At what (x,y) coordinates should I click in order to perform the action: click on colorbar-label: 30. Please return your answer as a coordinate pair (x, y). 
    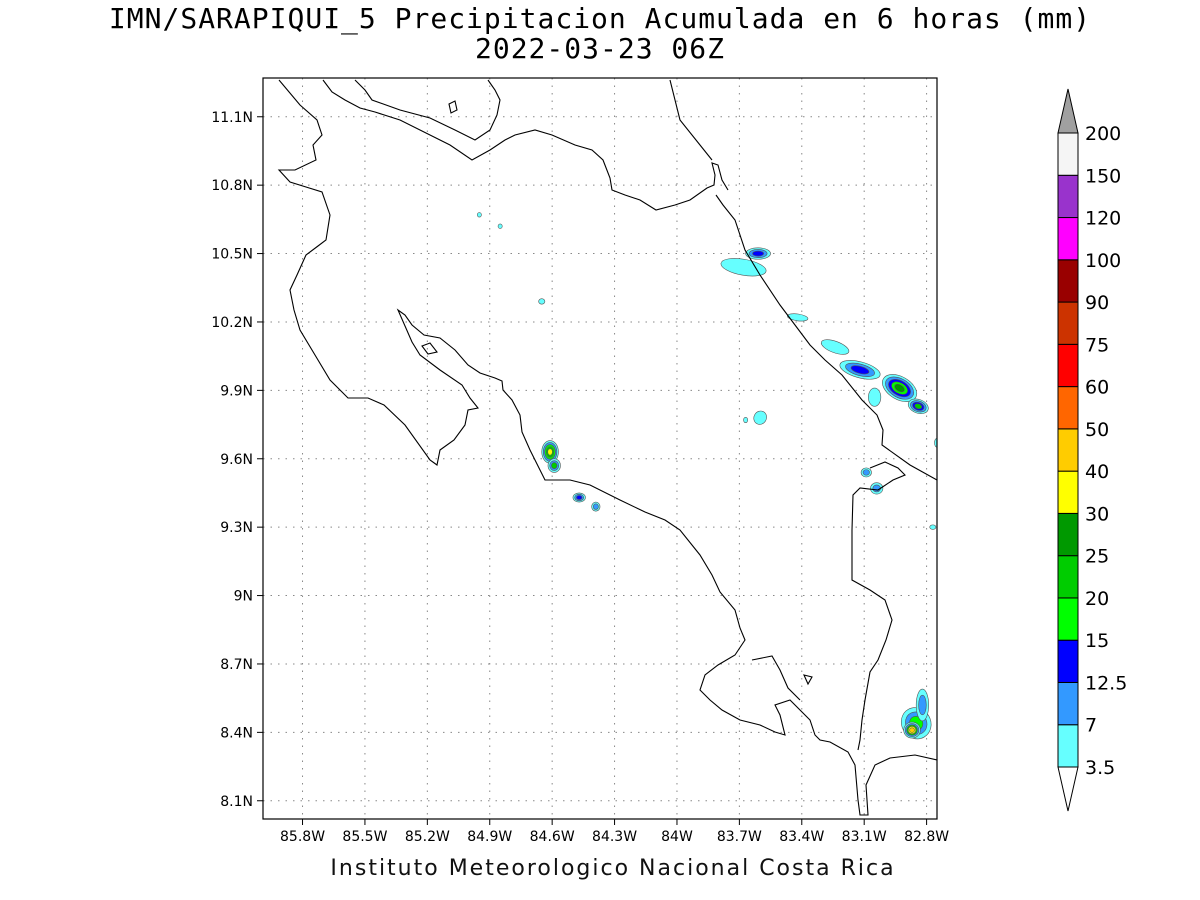
    Looking at the image, I should click on (1097, 514).